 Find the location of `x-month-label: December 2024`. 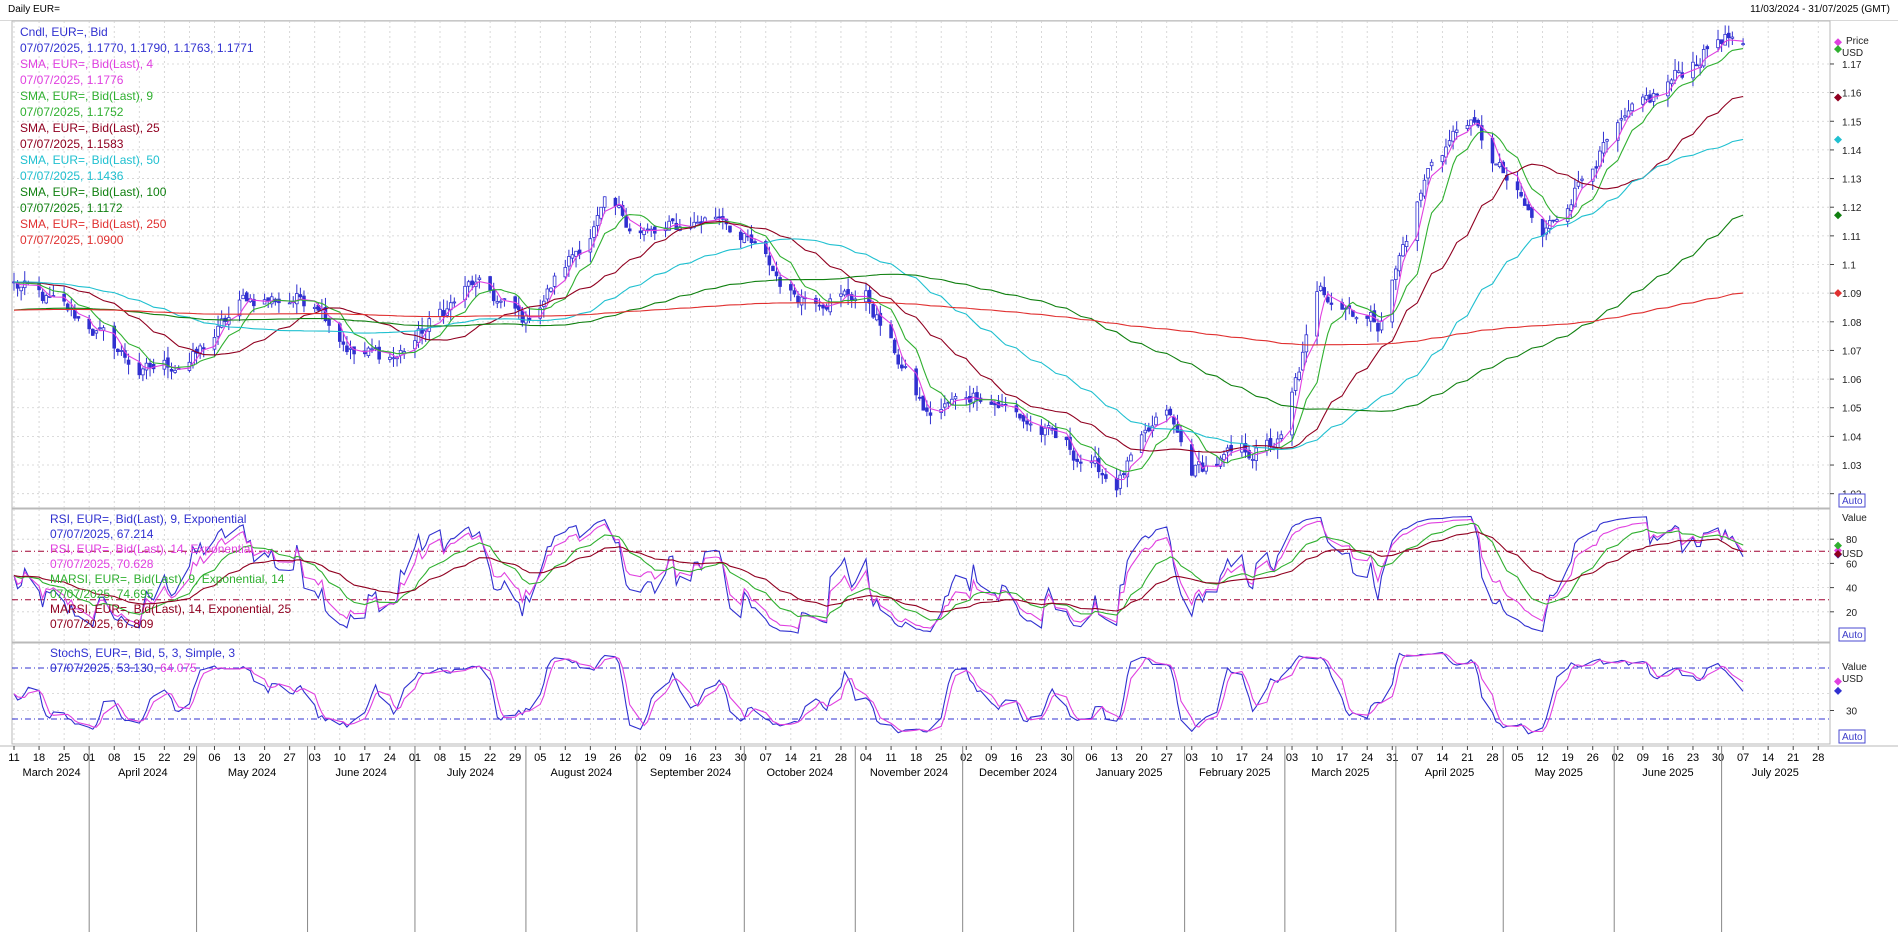

x-month-label: December 2024 is located at coordinates (1018, 773).